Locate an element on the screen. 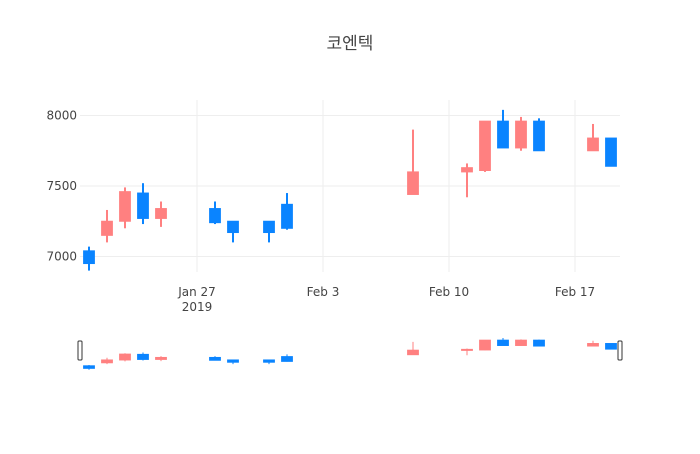  y-tick-label: 7000 is located at coordinates (61, 256).